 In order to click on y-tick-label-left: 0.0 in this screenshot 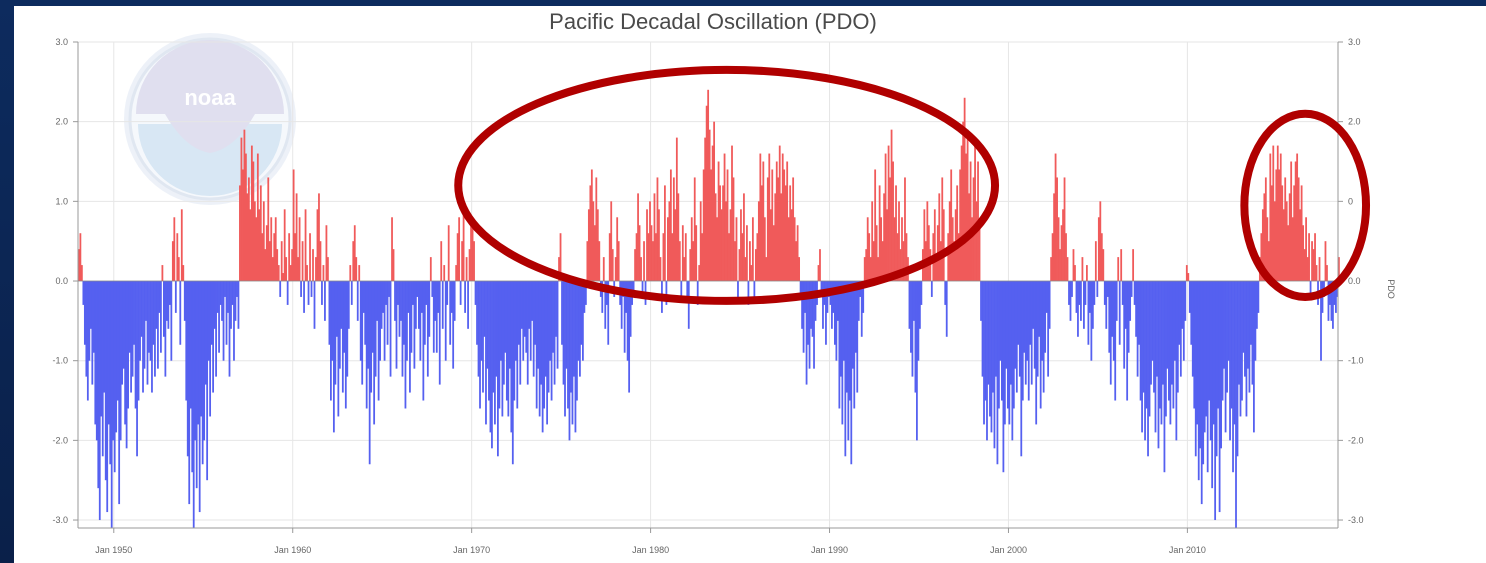, I will do `click(61, 281)`.